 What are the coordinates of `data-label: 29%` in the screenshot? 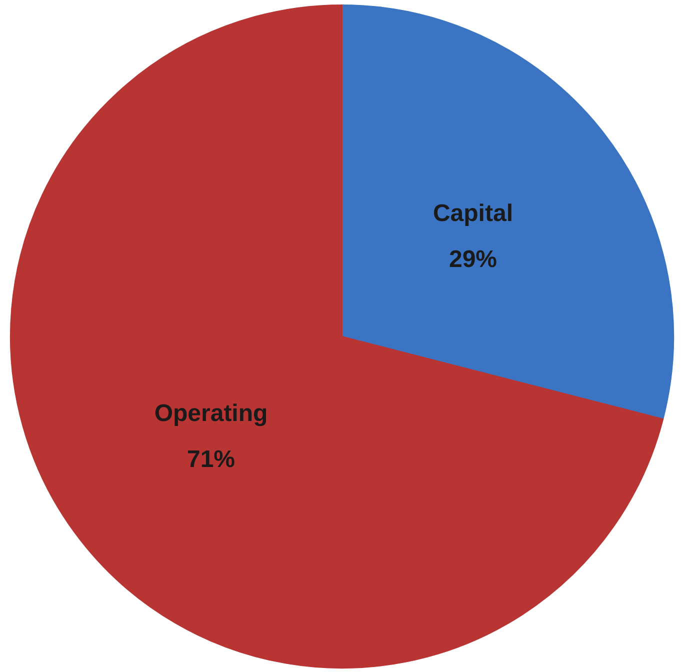 It's located at (473, 259).